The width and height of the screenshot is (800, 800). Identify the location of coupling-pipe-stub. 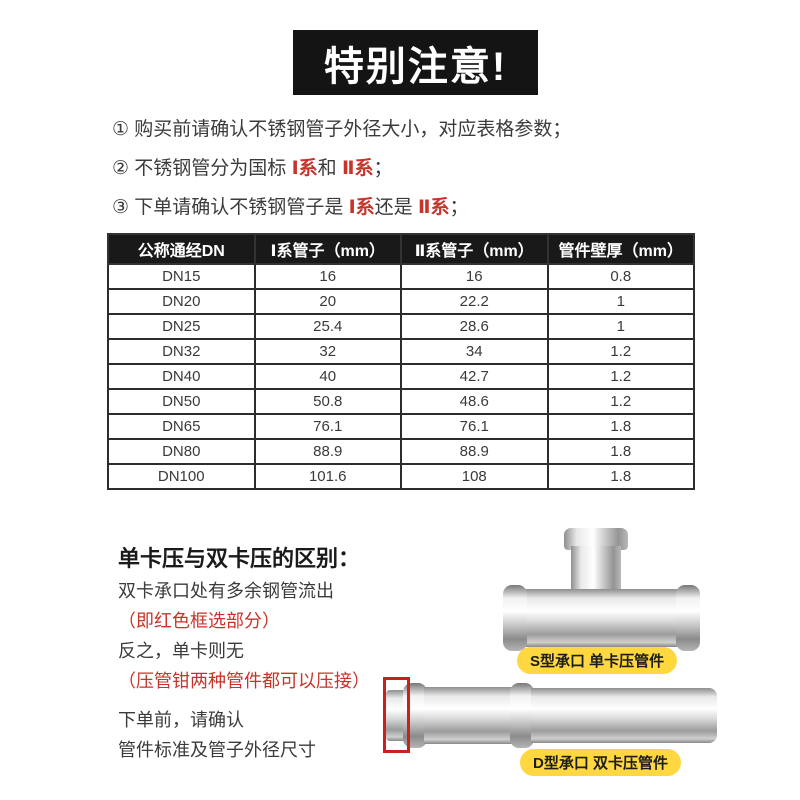
(396, 715).